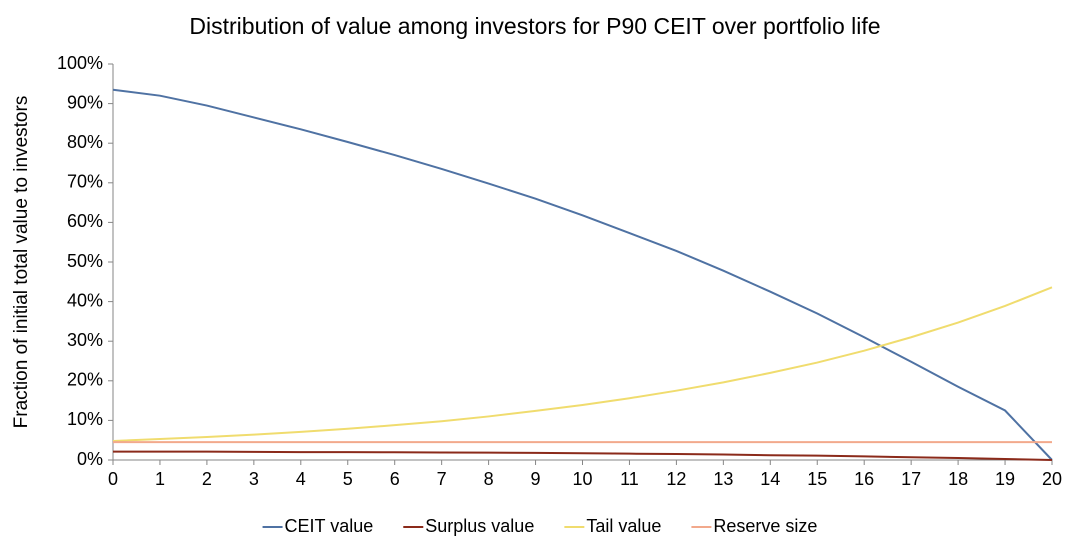 The width and height of the screenshot is (1067, 538). Describe the element at coordinates (254, 479) in the screenshot. I see `x-tick-label: 3` at that location.